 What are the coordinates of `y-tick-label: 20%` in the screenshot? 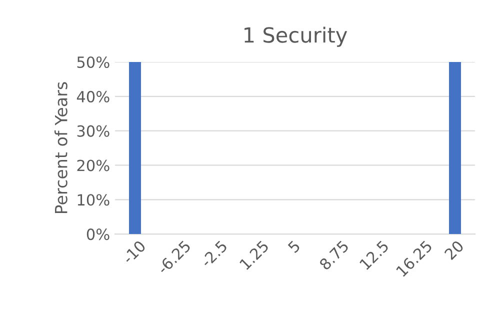 It's located at (93, 166).